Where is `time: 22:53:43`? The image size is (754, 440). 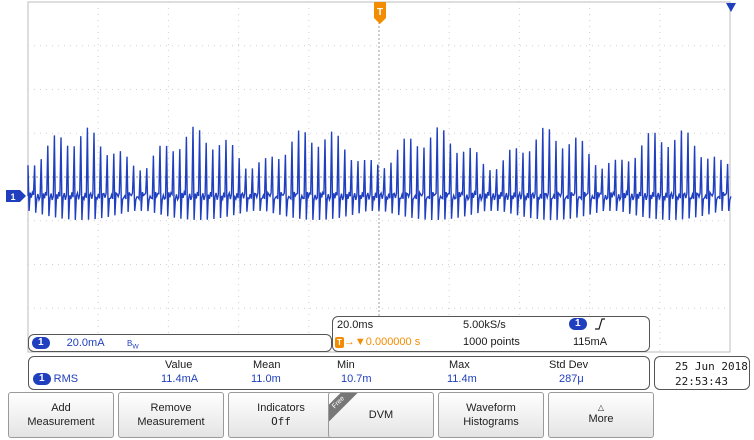 time: 22:53:43 is located at coordinates (701, 381).